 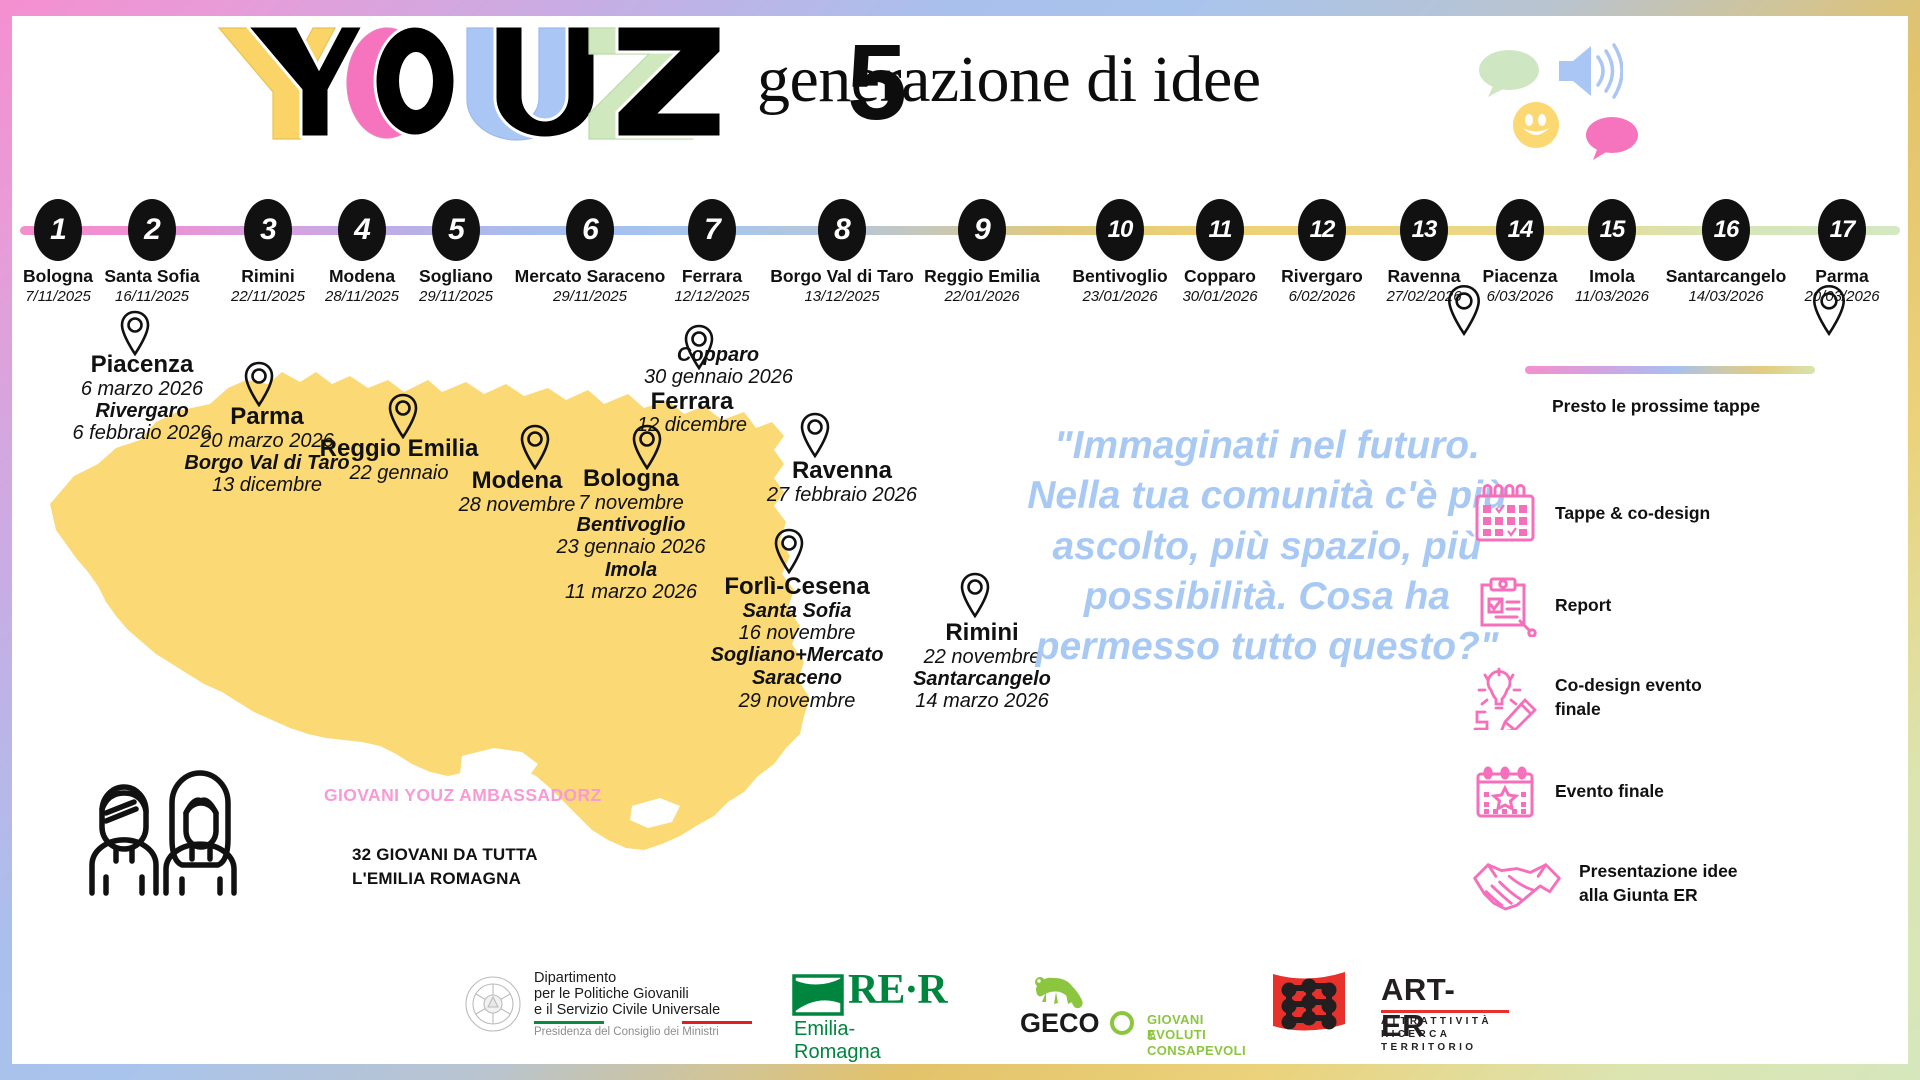 I want to click on flag-red-bar, so click(x=717, y=1022).